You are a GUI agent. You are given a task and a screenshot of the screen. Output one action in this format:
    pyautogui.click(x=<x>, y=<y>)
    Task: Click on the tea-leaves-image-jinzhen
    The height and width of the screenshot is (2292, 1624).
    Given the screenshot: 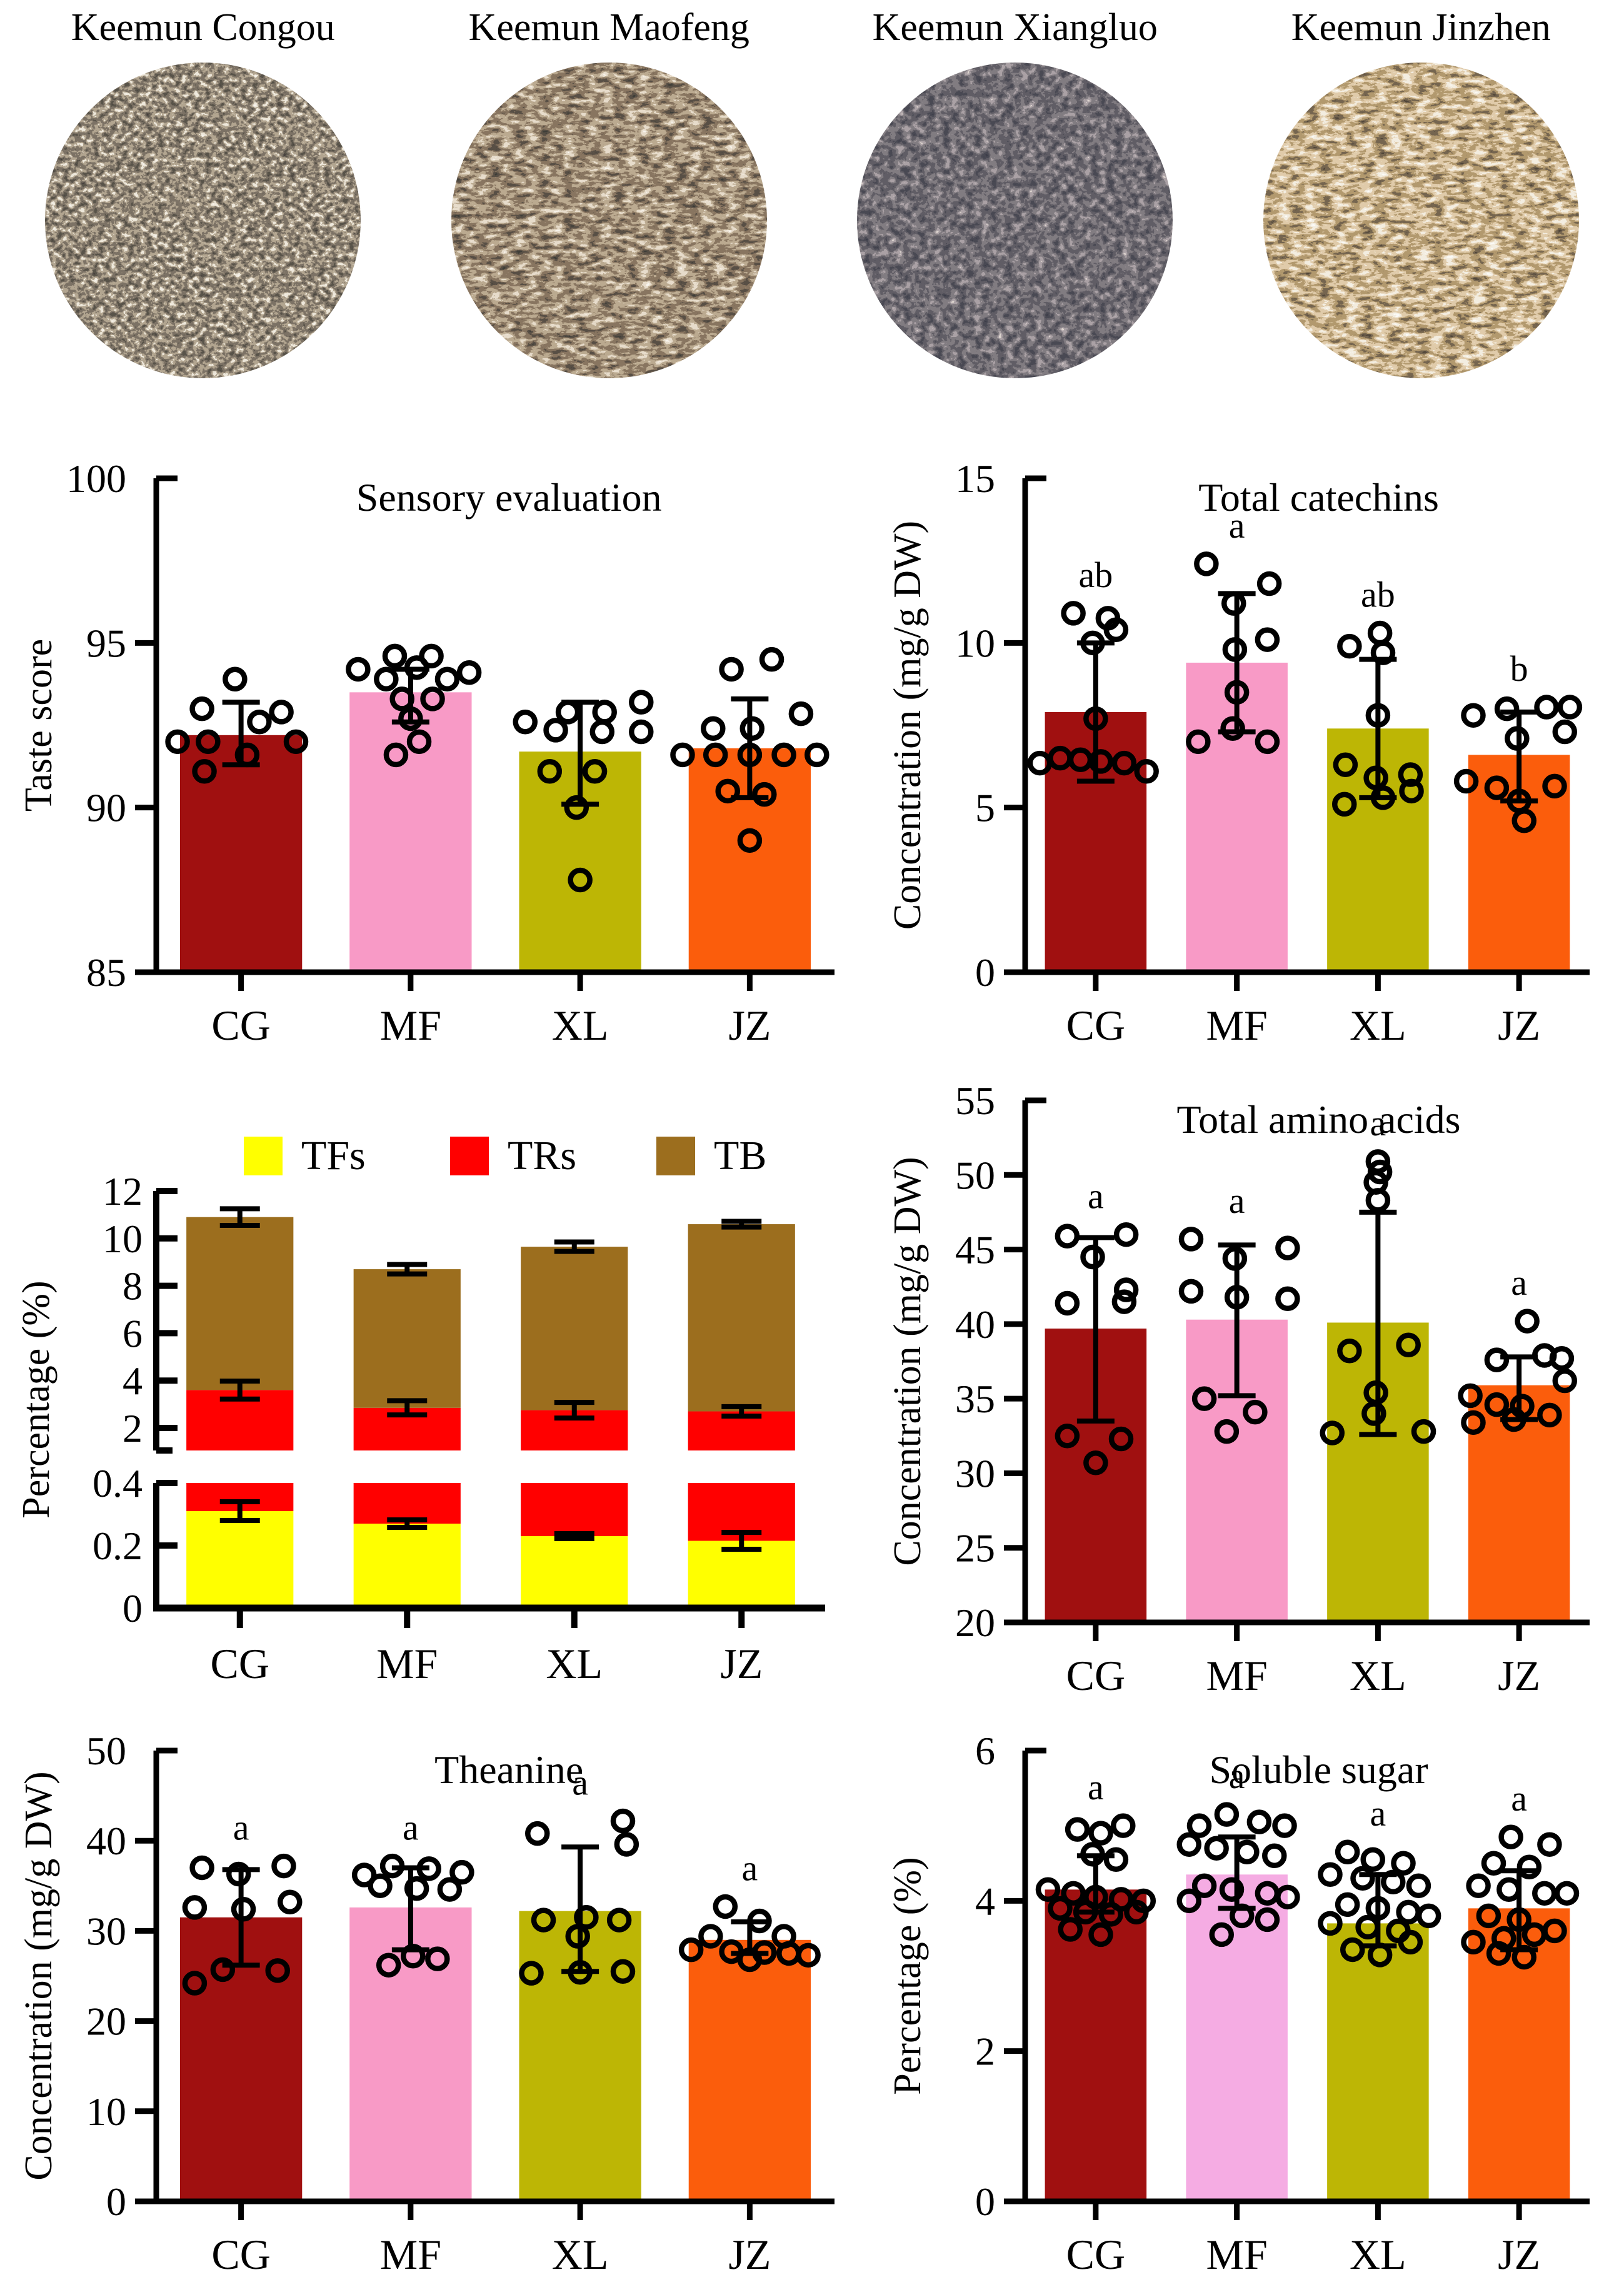 What is the action you would take?
    pyautogui.click(x=1421, y=221)
    